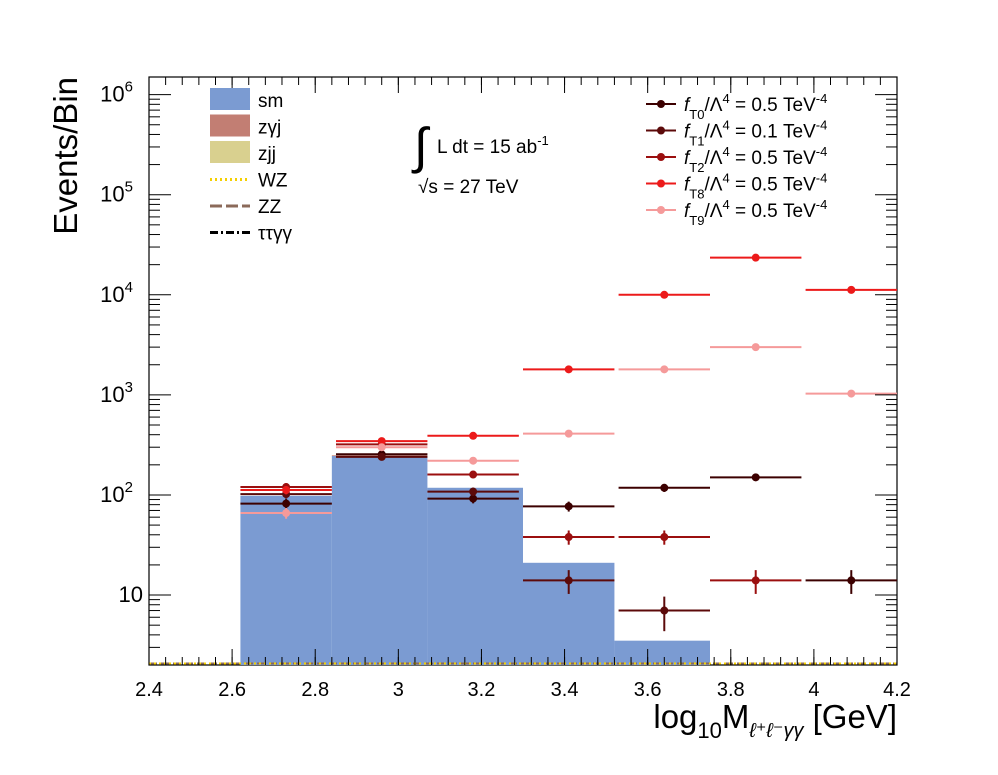 This screenshot has height=775, width=998. What do you see at coordinates (270, 207) in the screenshot?
I see `legend-label-4: ZZ` at bounding box center [270, 207].